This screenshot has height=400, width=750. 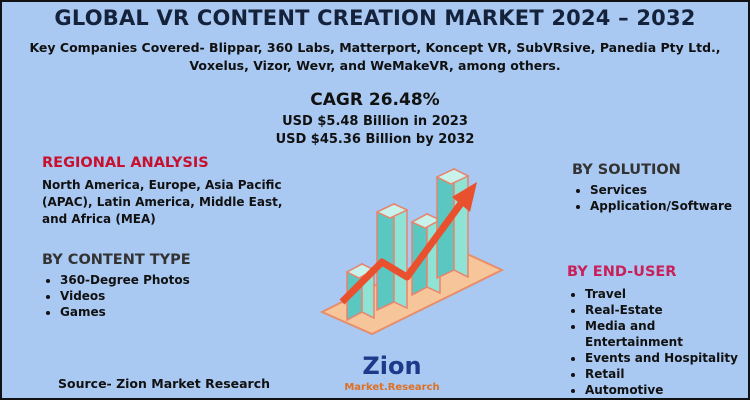 I want to click on logo-tagline: Market.Research, so click(x=391, y=387).